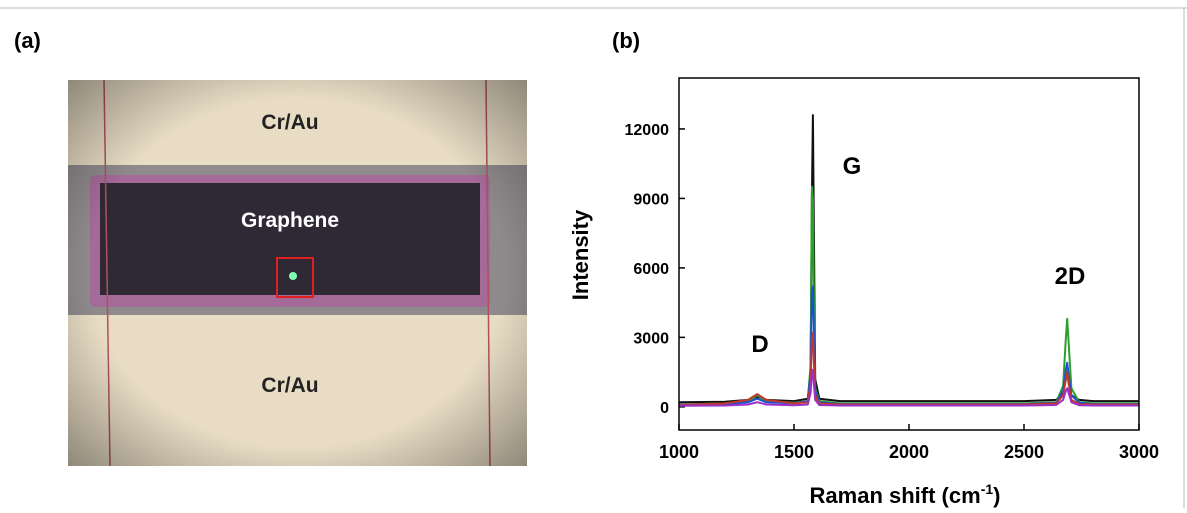 The height and width of the screenshot is (513, 1187). Describe the element at coordinates (651, 338) in the screenshot. I see `y-tick-label: 3000` at that location.